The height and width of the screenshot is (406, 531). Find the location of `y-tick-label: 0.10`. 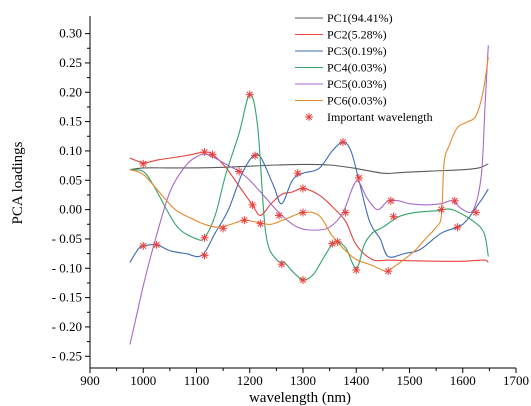

y-tick-label: 0.10 is located at coordinates (70, 150).